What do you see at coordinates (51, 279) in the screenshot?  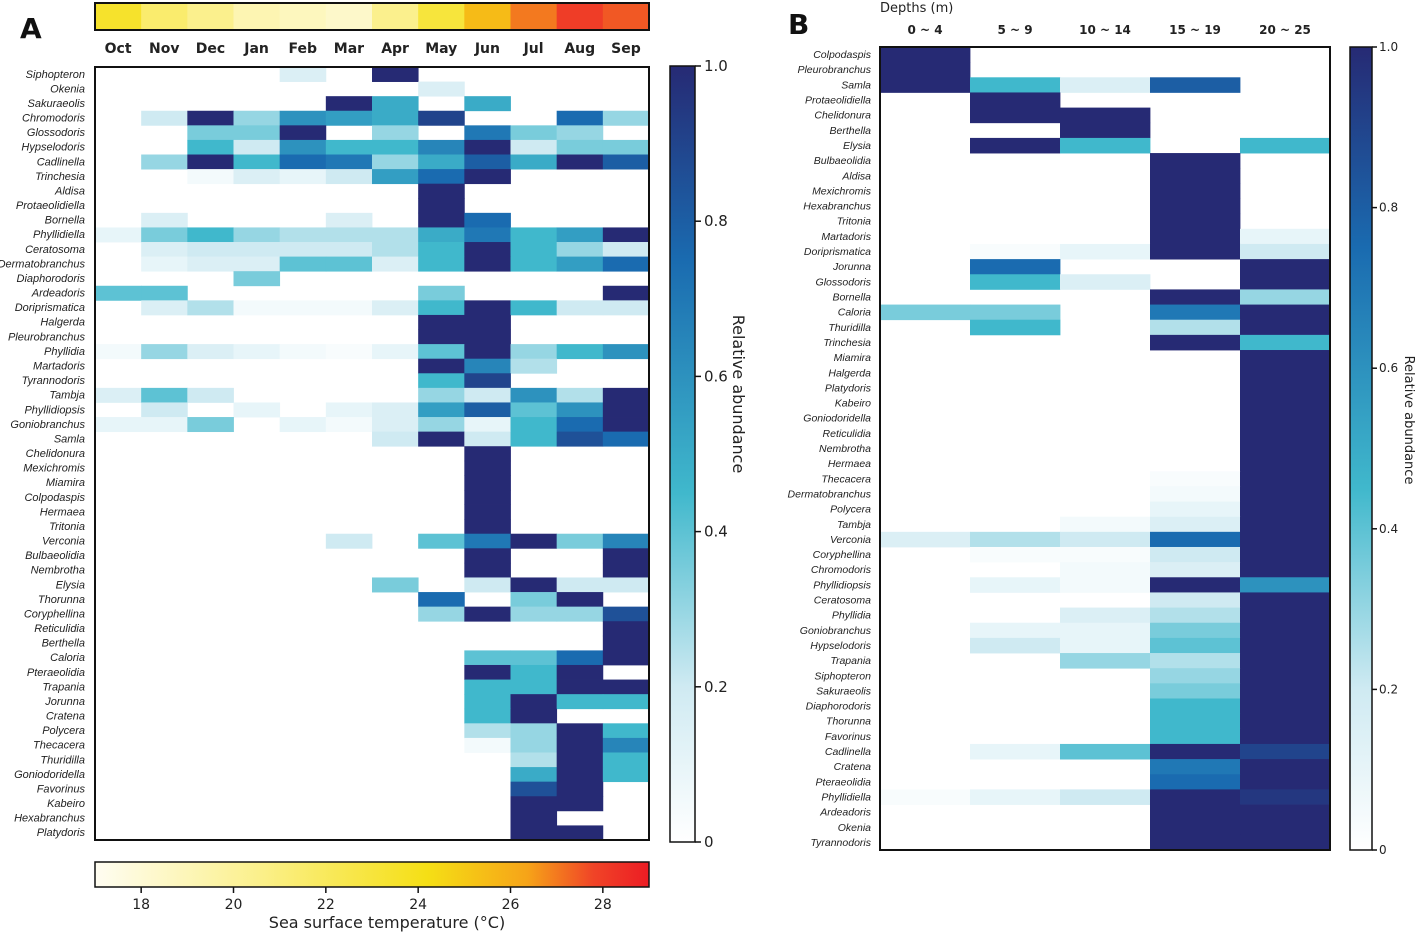 I see `species-label: Diaphorodoris` at bounding box center [51, 279].